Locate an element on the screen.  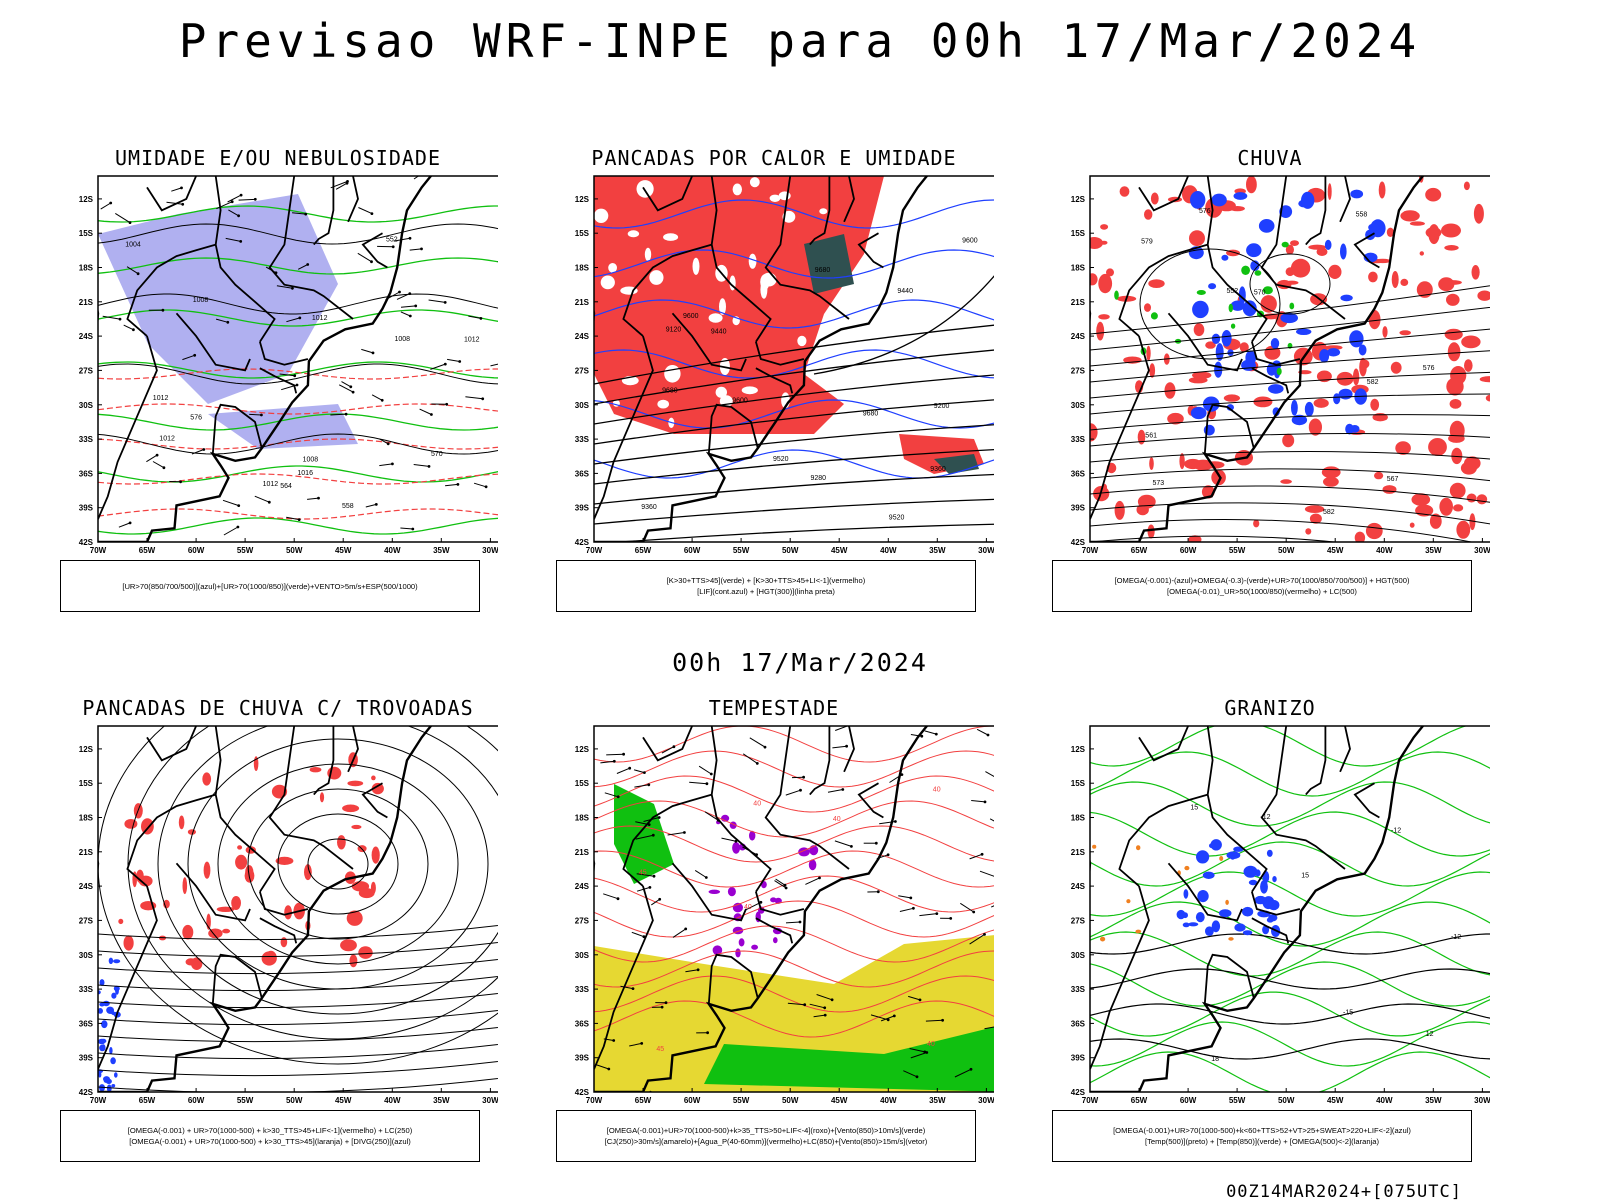
contour-label: -15 is located at coordinates (1348, 1013).